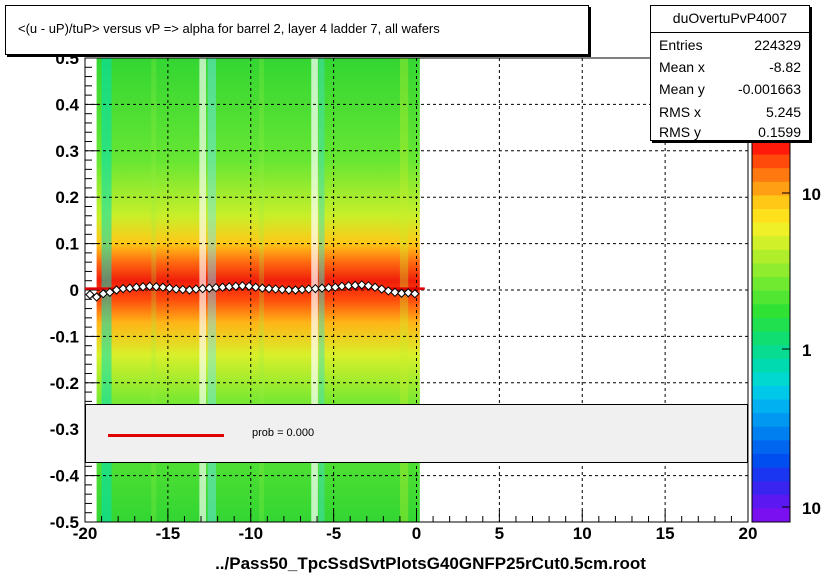  I want to click on stats-key: RMS x, so click(680, 112).